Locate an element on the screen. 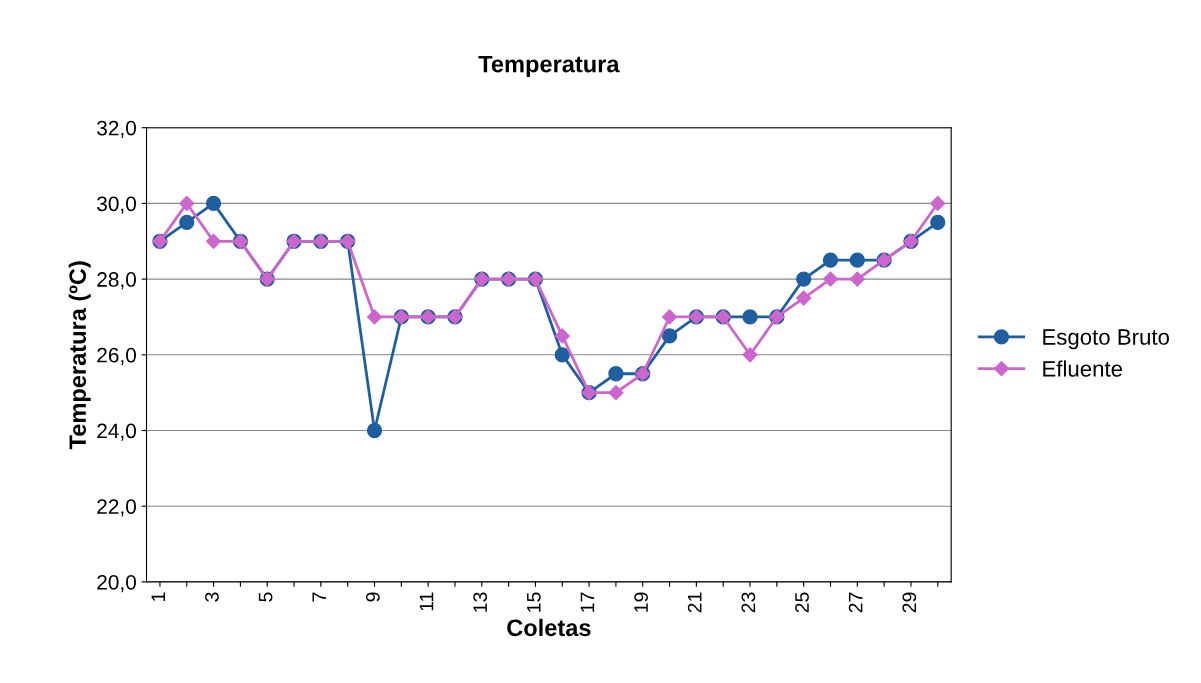 This screenshot has width=1201, height=683. y-axis-title: Temperatura (ºC) is located at coordinates (79, 355).